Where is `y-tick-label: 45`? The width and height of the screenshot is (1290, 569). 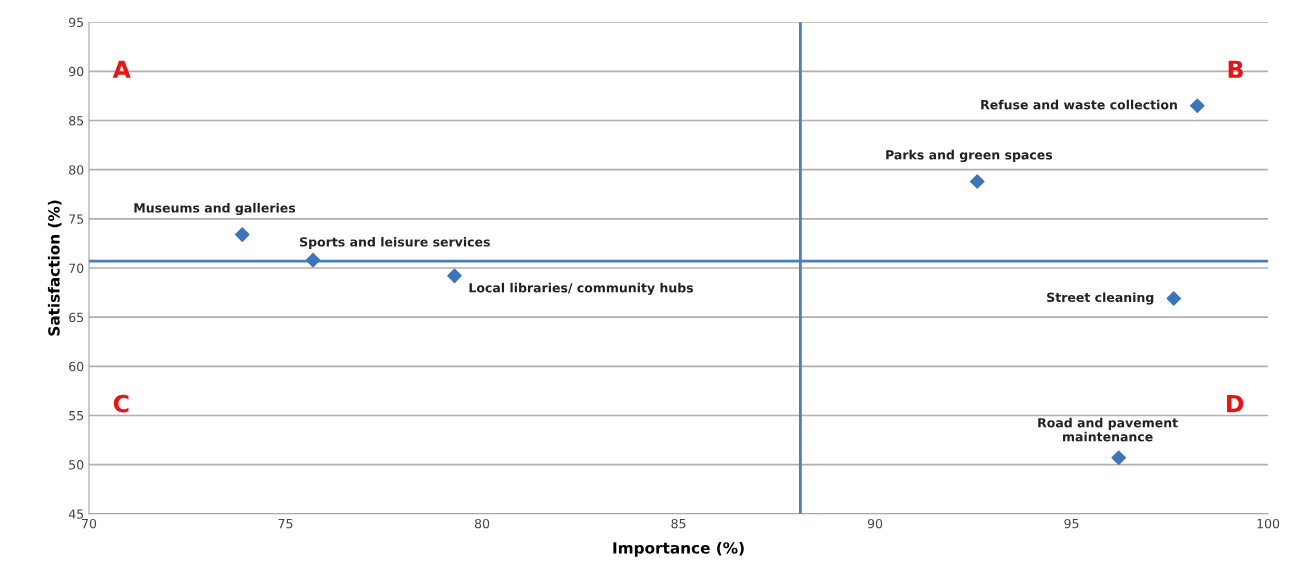 y-tick-label: 45 is located at coordinates (76, 514).